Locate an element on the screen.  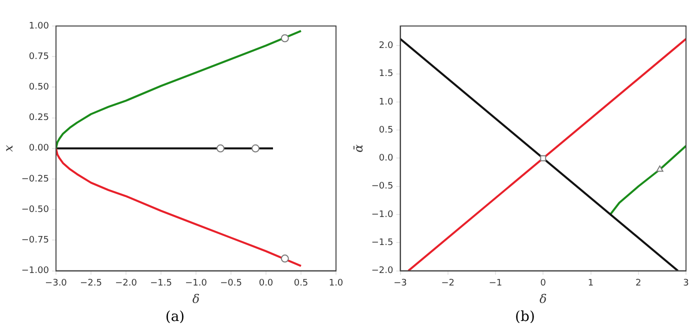
y-tick-label: 1.00 is located at coordinates (39, 26).